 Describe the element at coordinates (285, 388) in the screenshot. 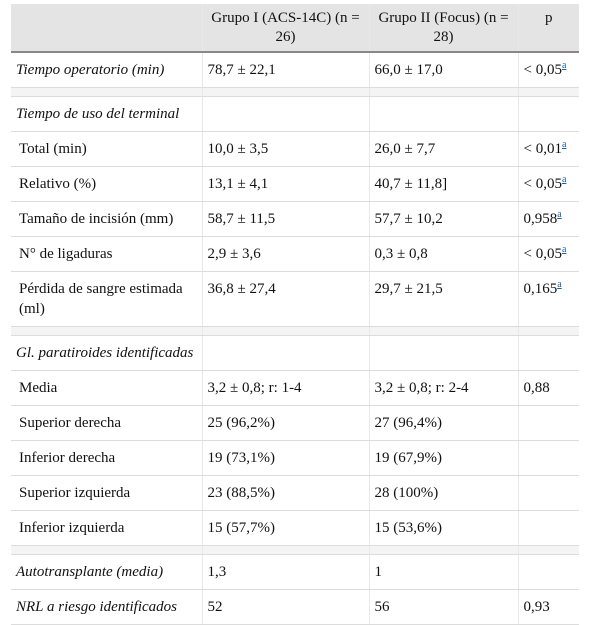

I see `group-1-value: 3,2 ± 0,8; r: 1-4` at that location.